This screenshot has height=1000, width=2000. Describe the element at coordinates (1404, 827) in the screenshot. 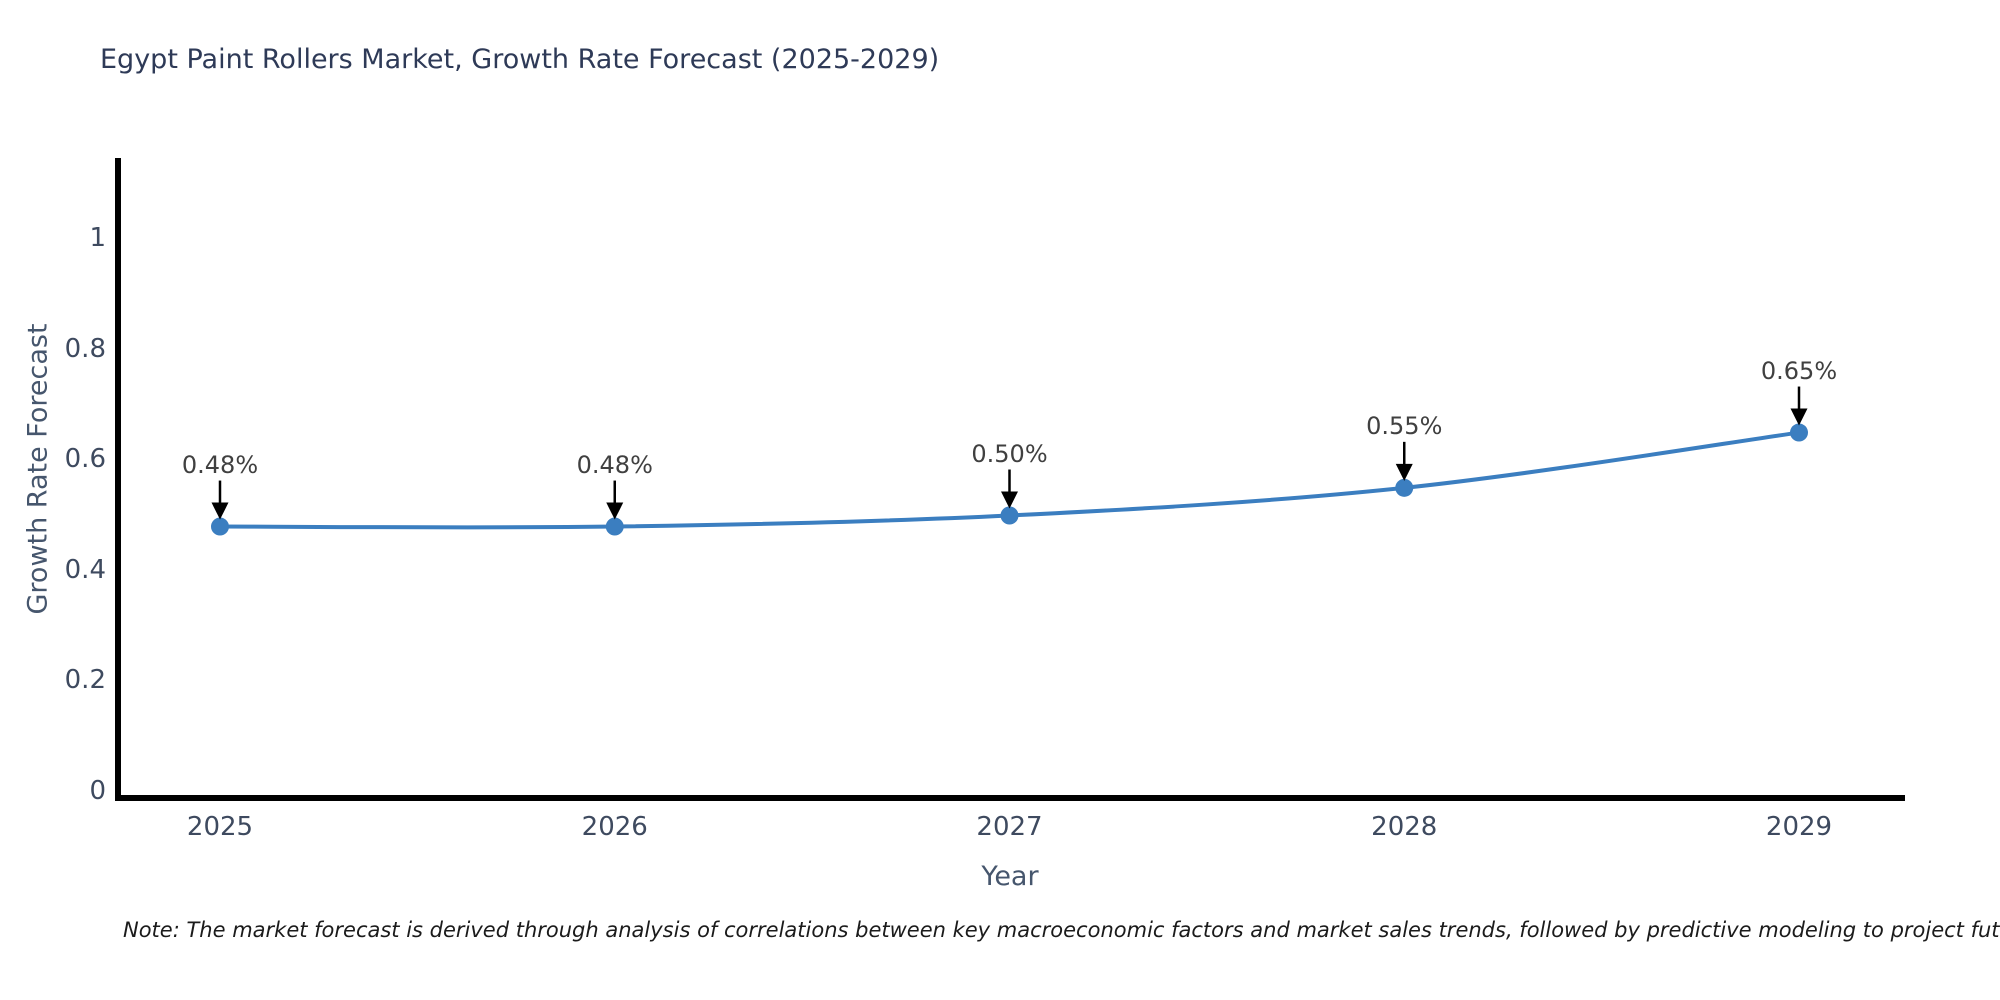

I see `x-axis-tick-label: 2028` at that location.